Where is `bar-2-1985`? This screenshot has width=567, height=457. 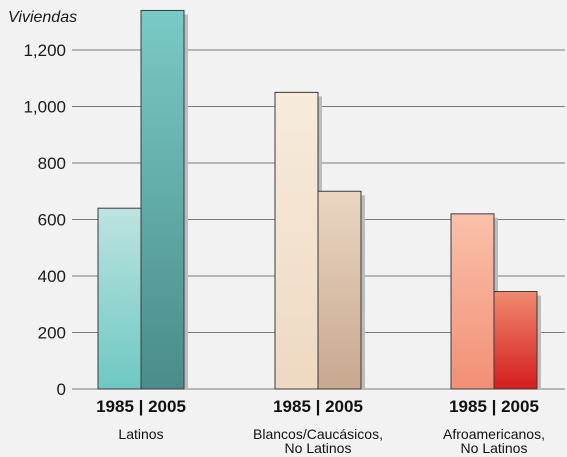
bar-2-1985 is located at coordinates (472, 301).